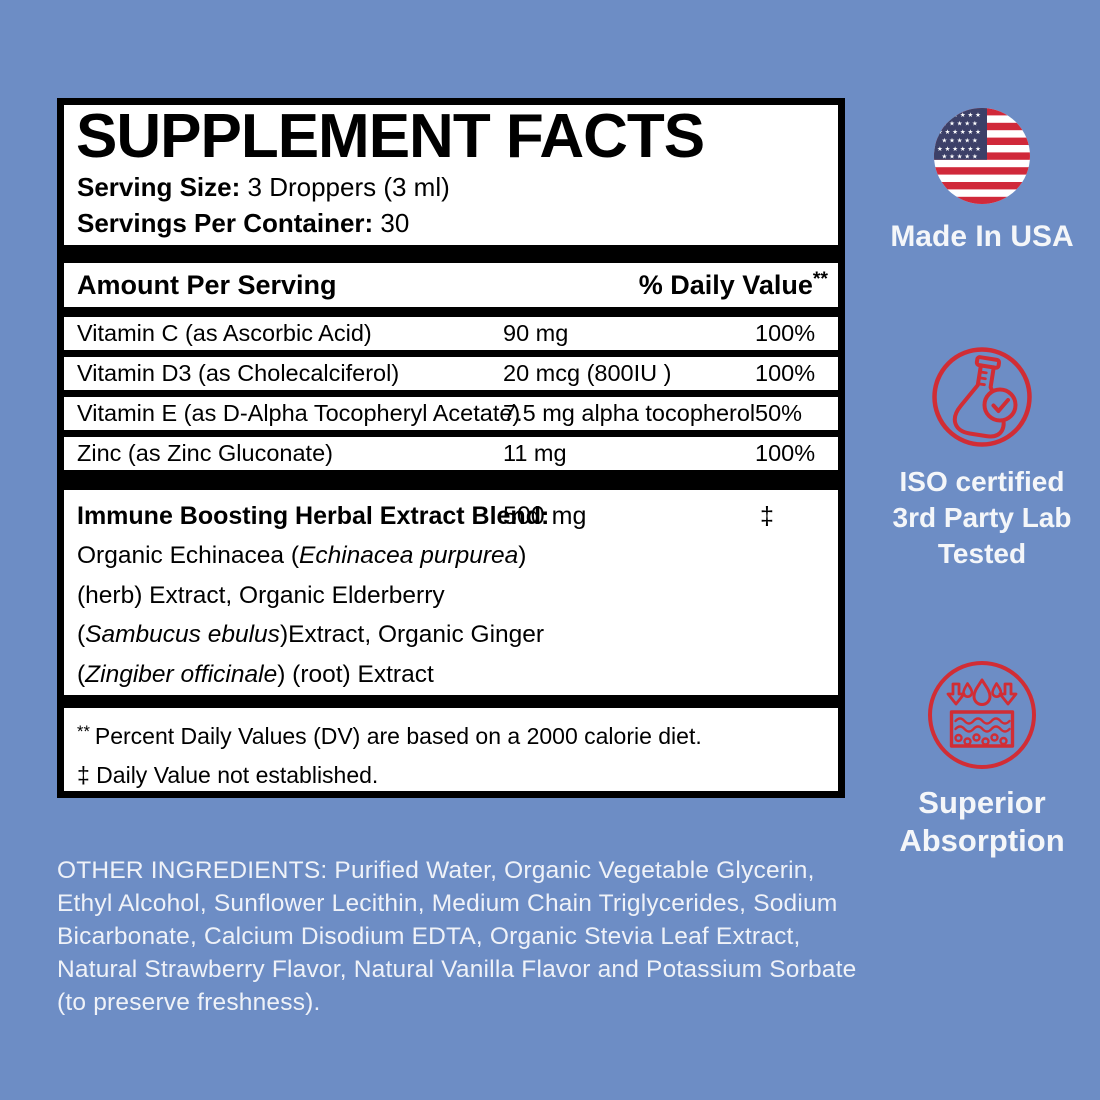 Image resolution: width=1100 pixels, height=1100 pixels. Describe the element at coordinates (313, 516) in the screenshot. I see `blend-name: Immune Boosting Herbal Extract Blend:` at that location.